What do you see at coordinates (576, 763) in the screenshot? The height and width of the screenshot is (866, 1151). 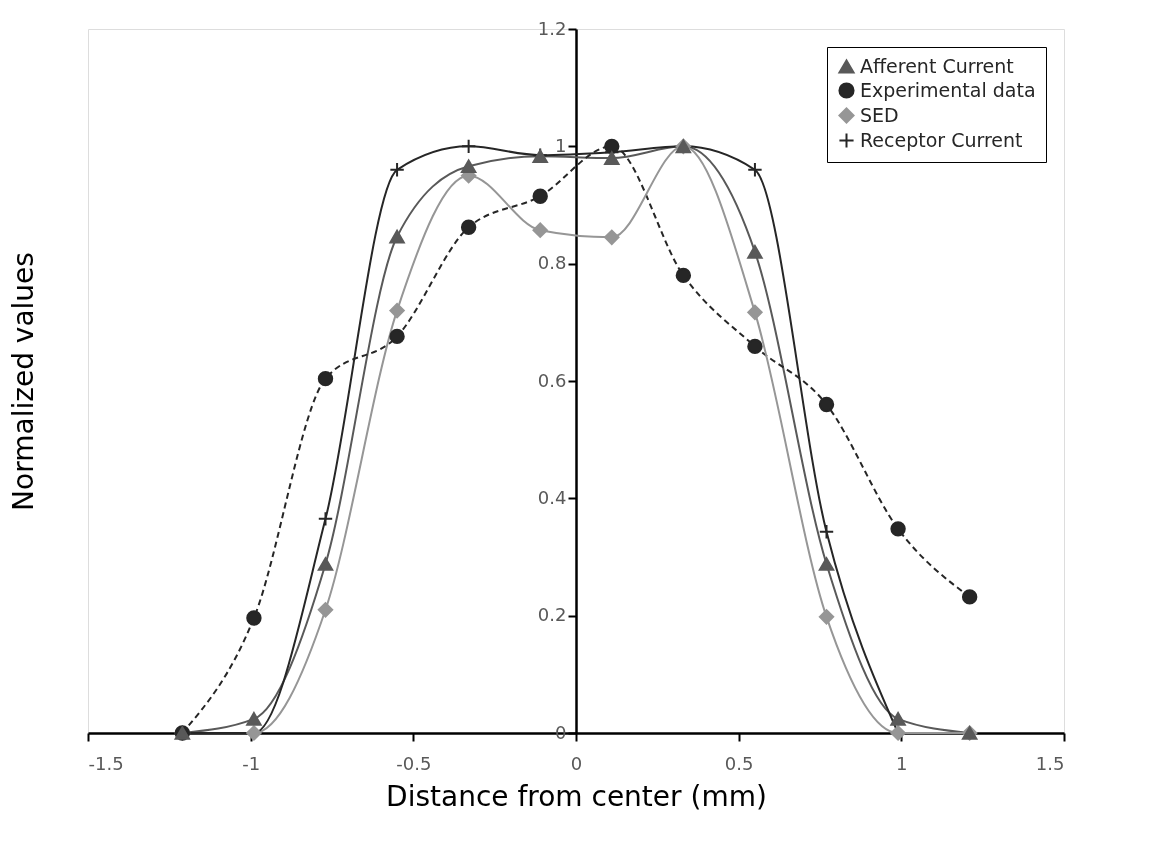 I see `x-tick-label: 0` at bounding box center [576, 763].